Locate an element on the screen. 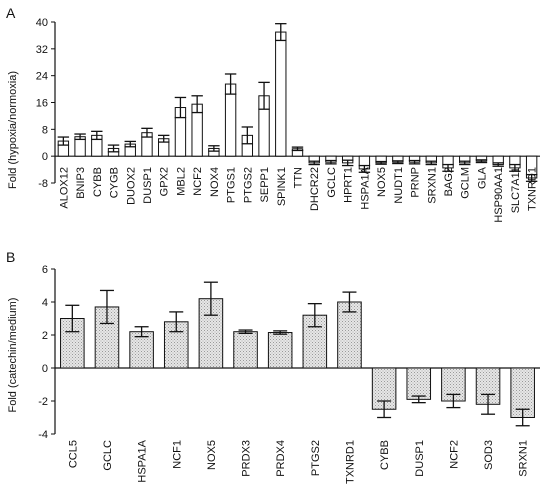  panel-b-y-tick-label: 4 is located at coordinates (45, 303).